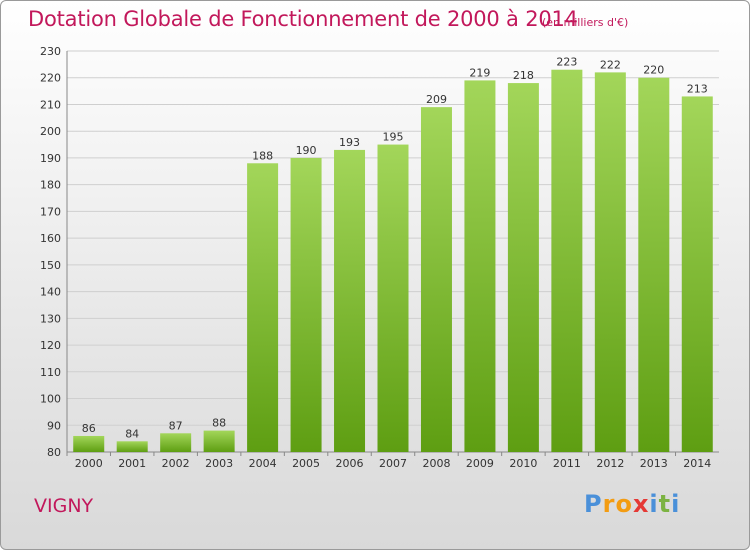 This screenshot has width=750, height=550. I want to click on value-label-2011: 223, so click(566, 62).